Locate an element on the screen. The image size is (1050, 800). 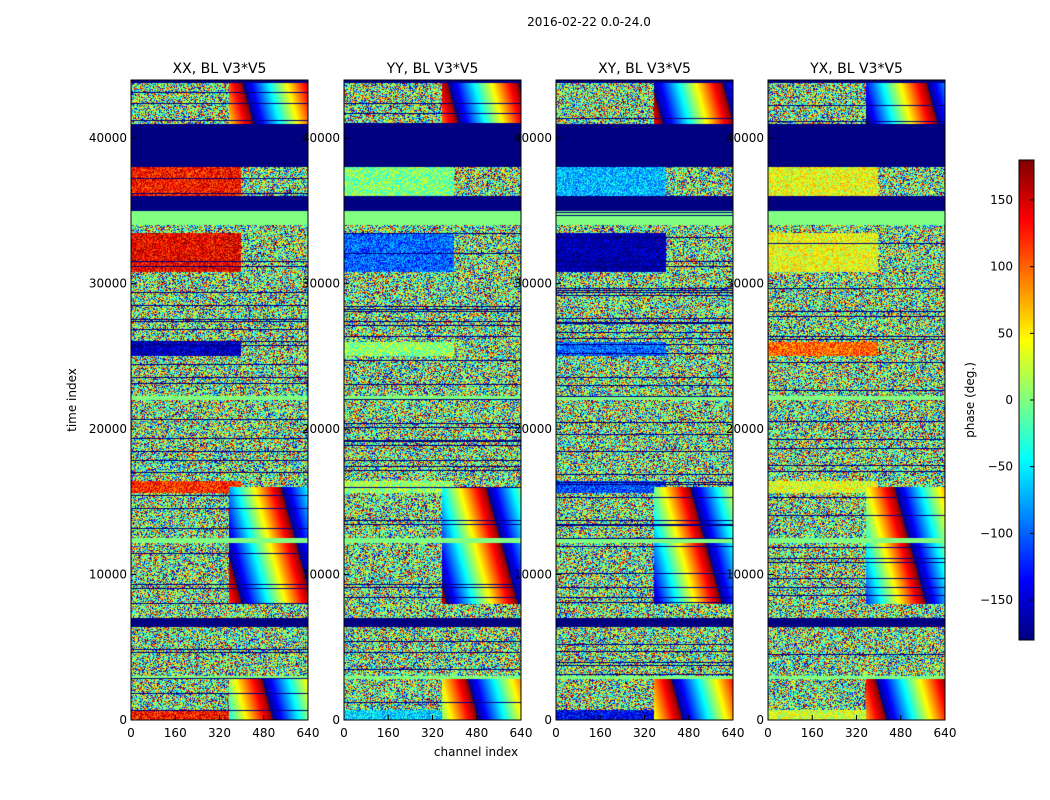
colorbar-tick-label: −150 is located at coordinates (996, 600).